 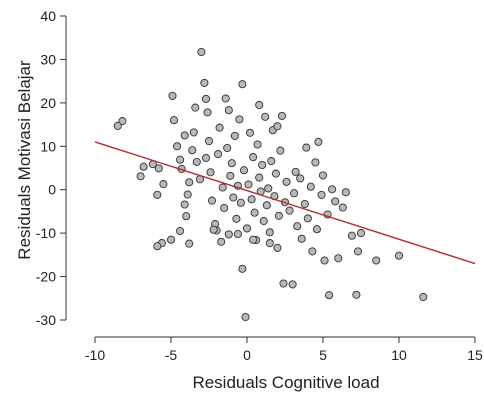 I want to click on x-tick-label: -10, so click(x=95, y=355).